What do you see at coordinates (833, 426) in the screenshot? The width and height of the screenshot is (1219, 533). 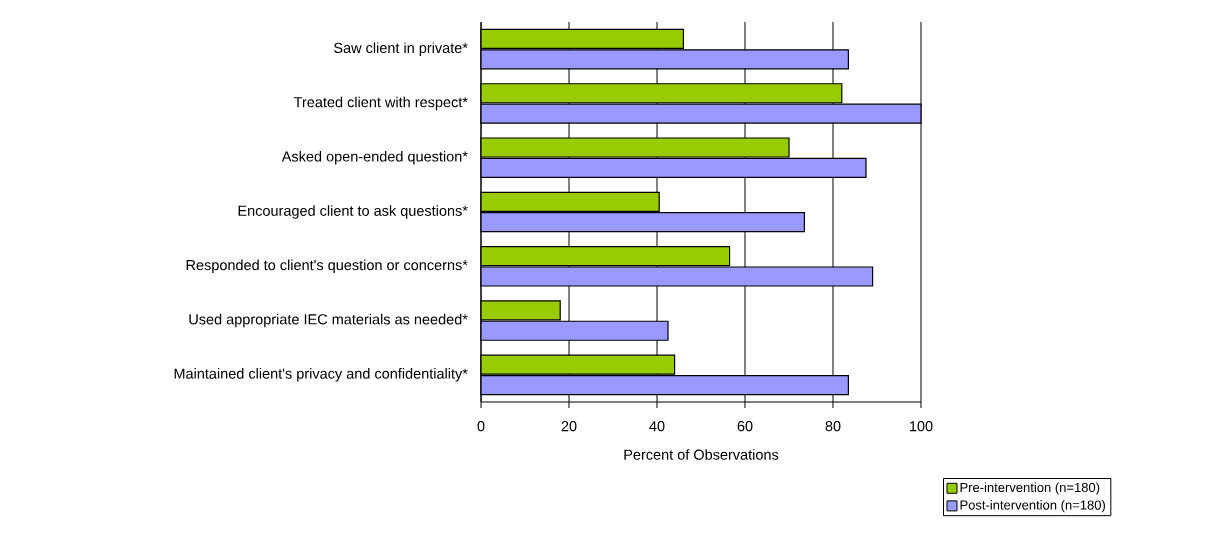 I see `x-tick-label: 80` at bounding box center [833, 426].